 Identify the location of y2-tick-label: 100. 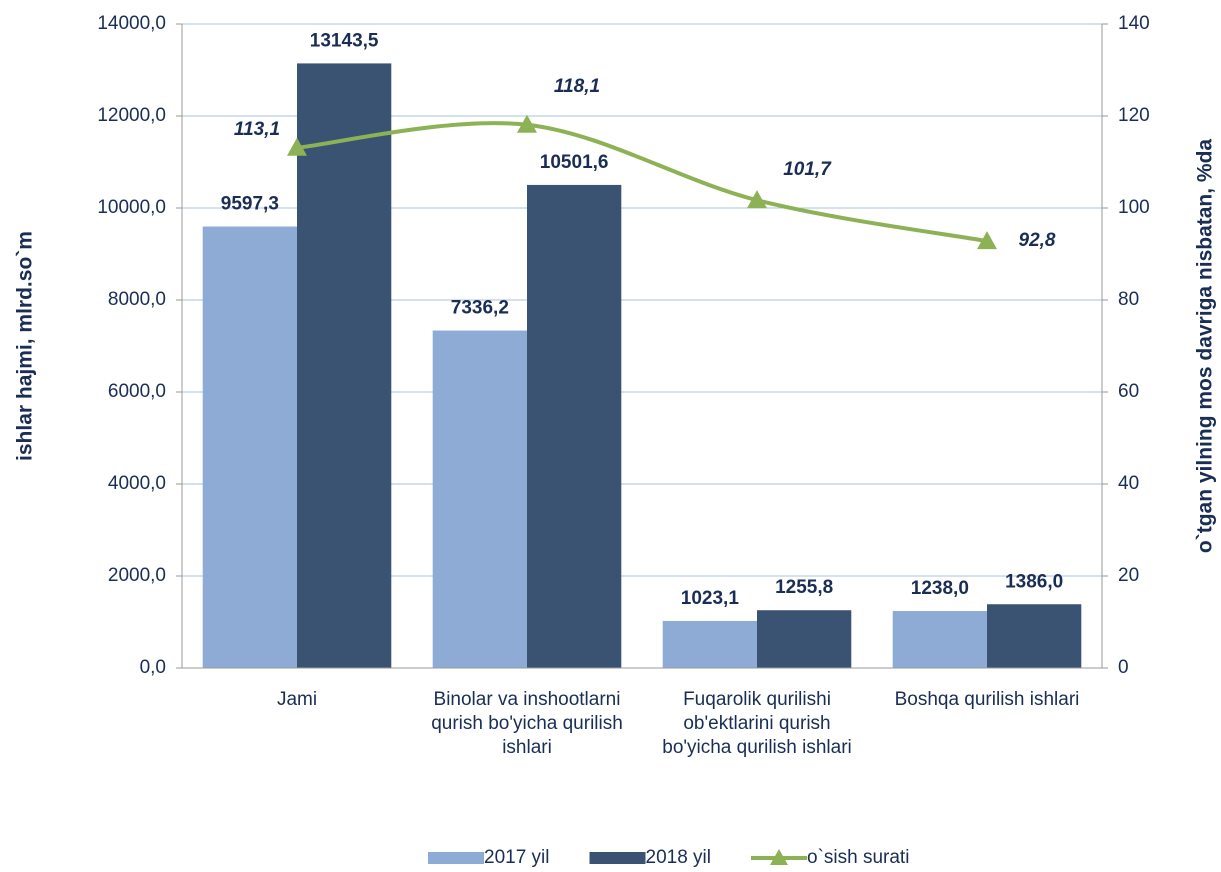
(1134, 207).